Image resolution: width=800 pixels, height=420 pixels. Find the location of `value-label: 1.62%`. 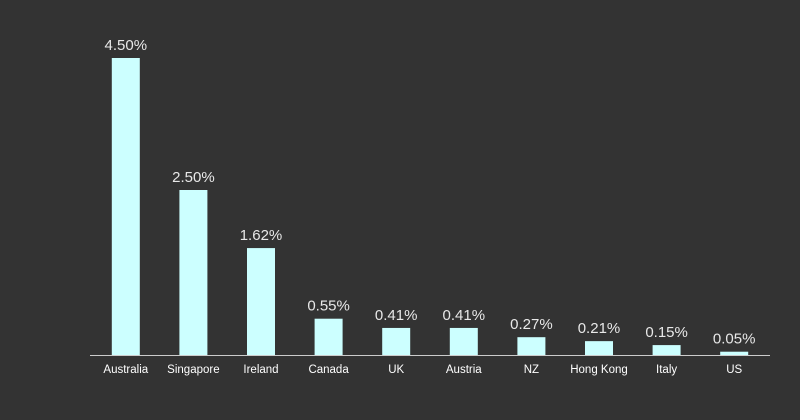

value-label: 1.62% is located at coordinates (261, 235).